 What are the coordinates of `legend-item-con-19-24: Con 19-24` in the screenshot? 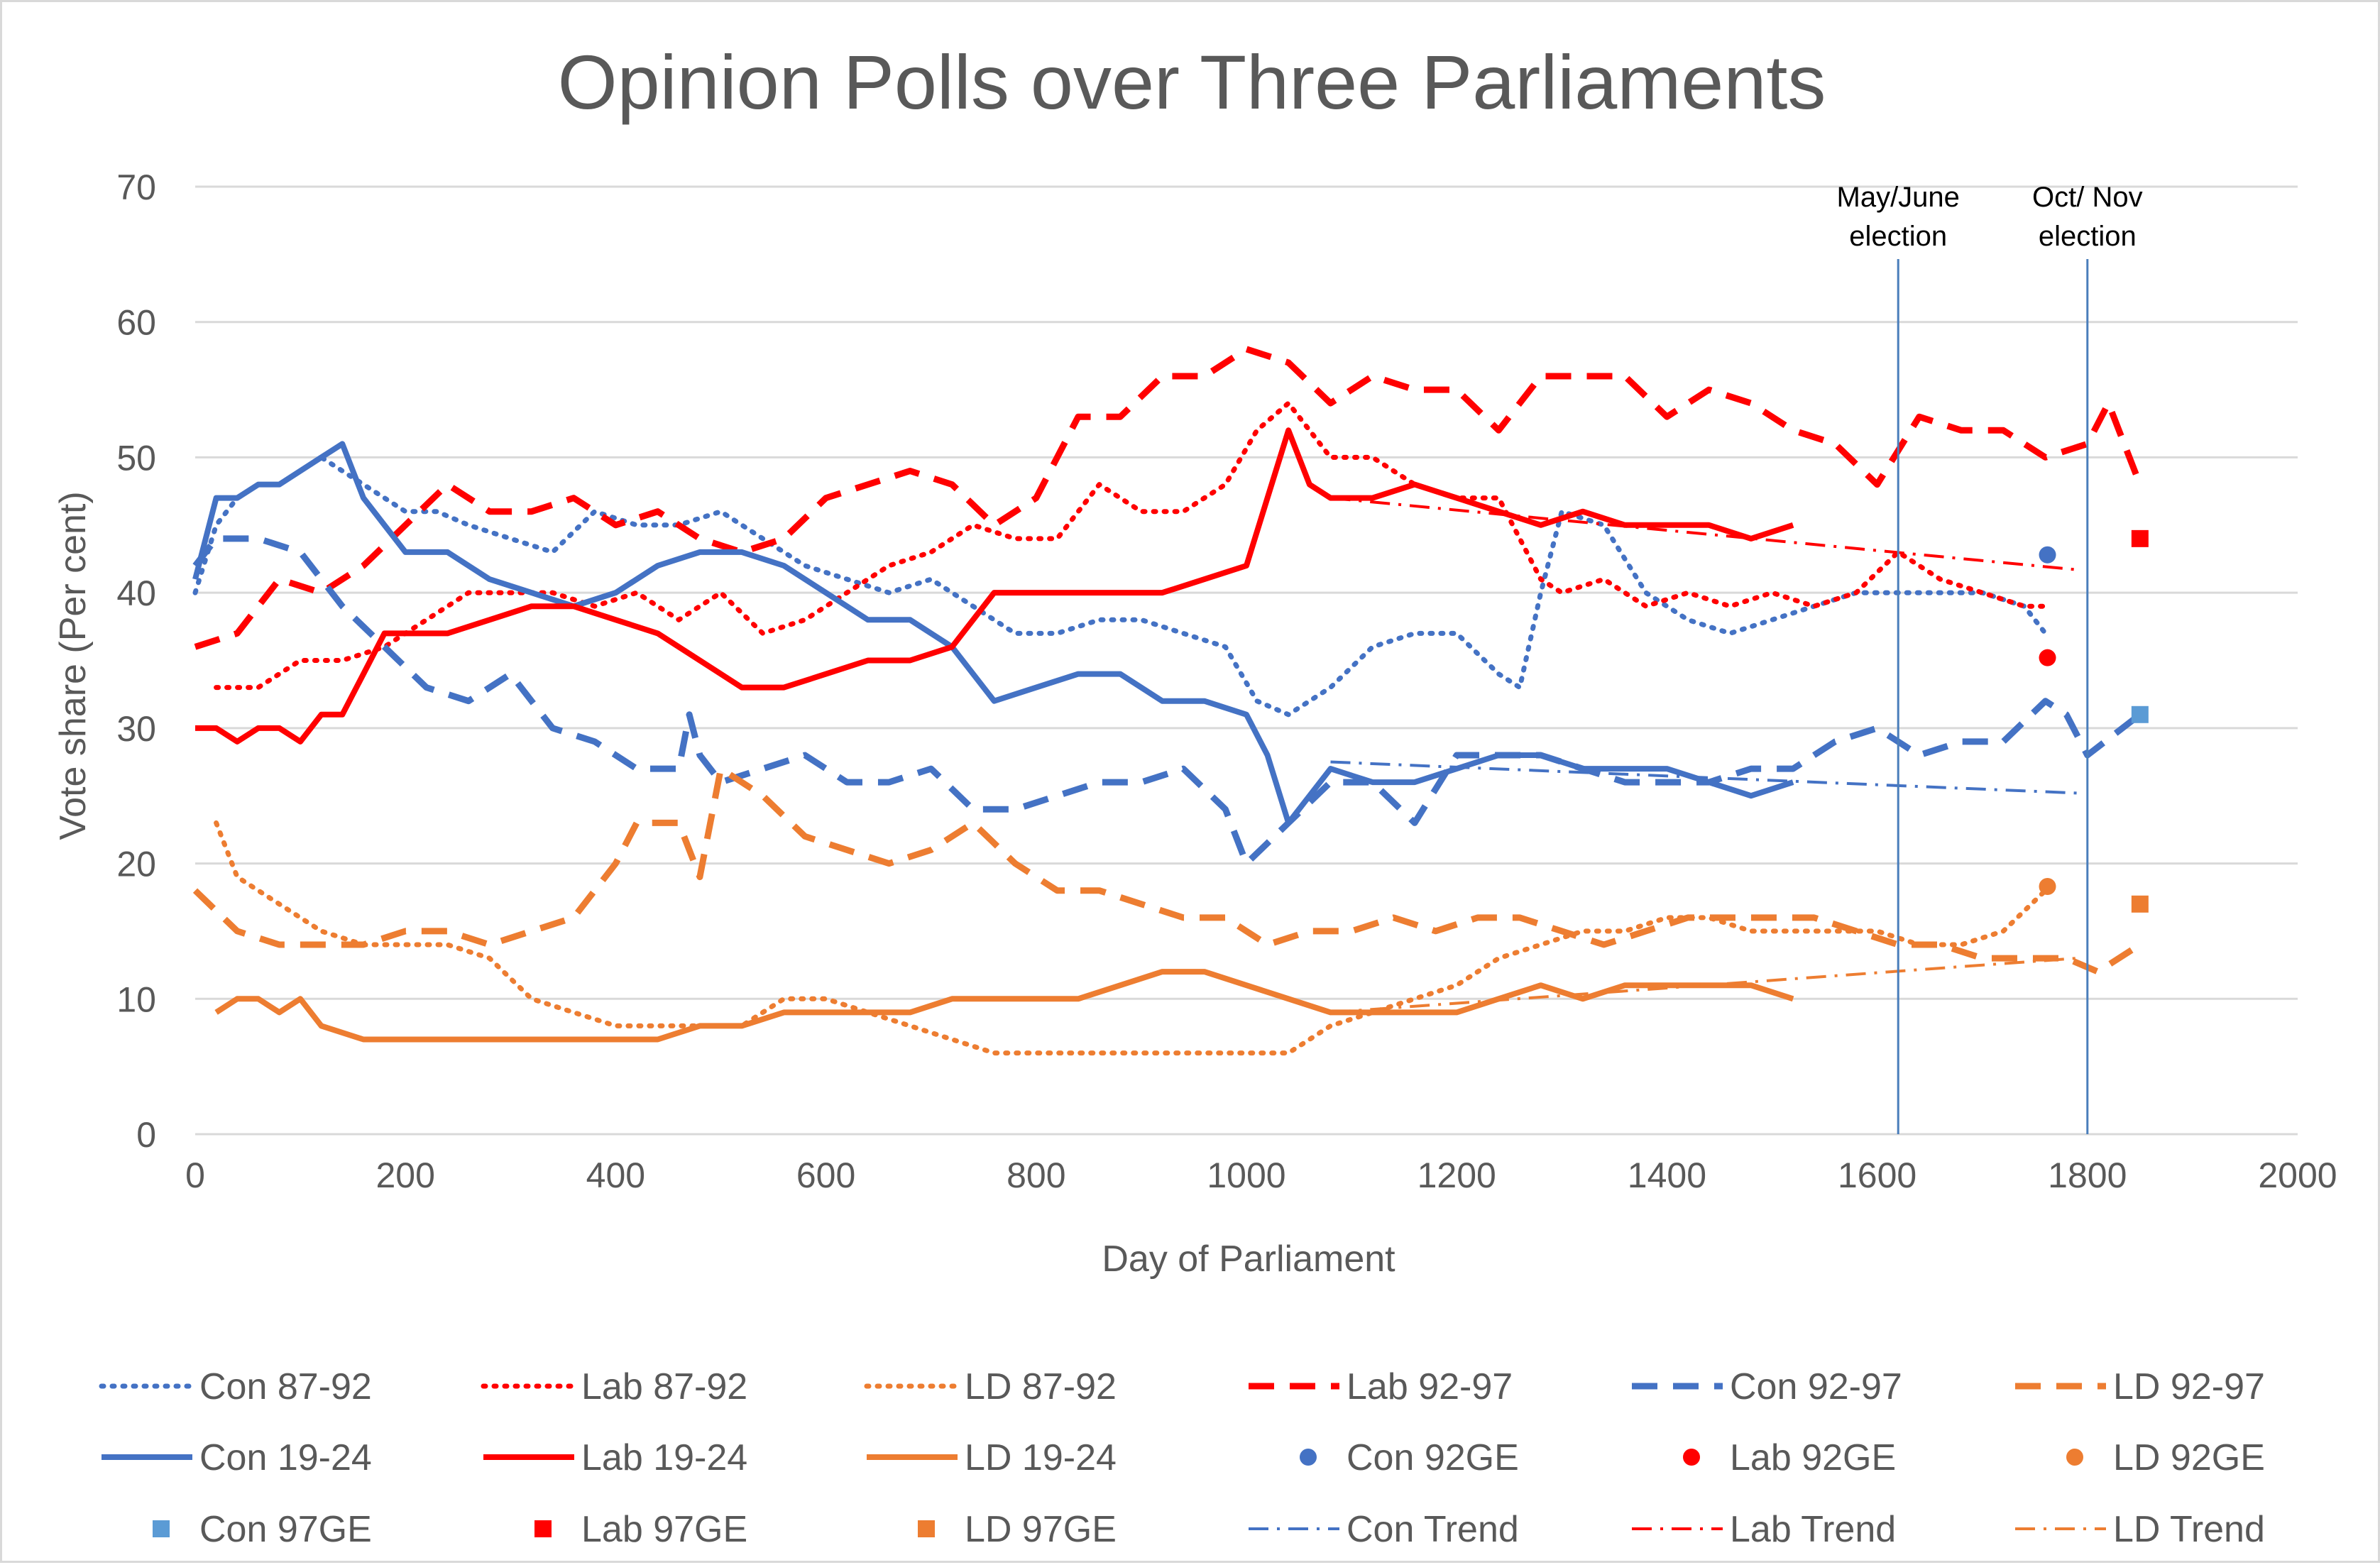 It's located at (237, 1458).